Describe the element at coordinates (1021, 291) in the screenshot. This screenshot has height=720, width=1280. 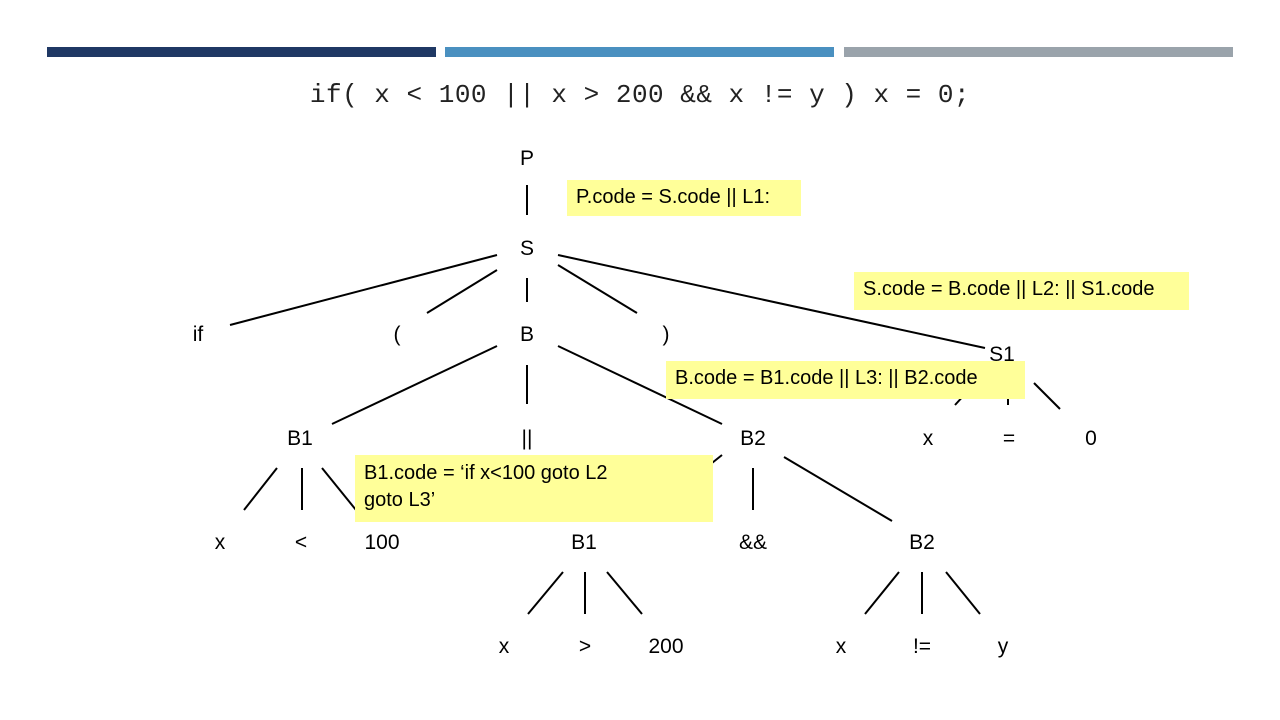
I see `note-s-code: S.code = B.code || L2: || S1.code` at that location.